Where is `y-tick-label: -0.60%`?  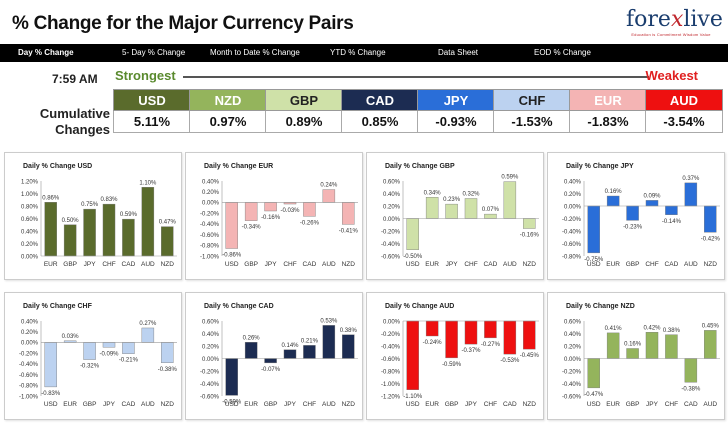
y-tick-label: -0.60% is located at coordinates (210, 236).